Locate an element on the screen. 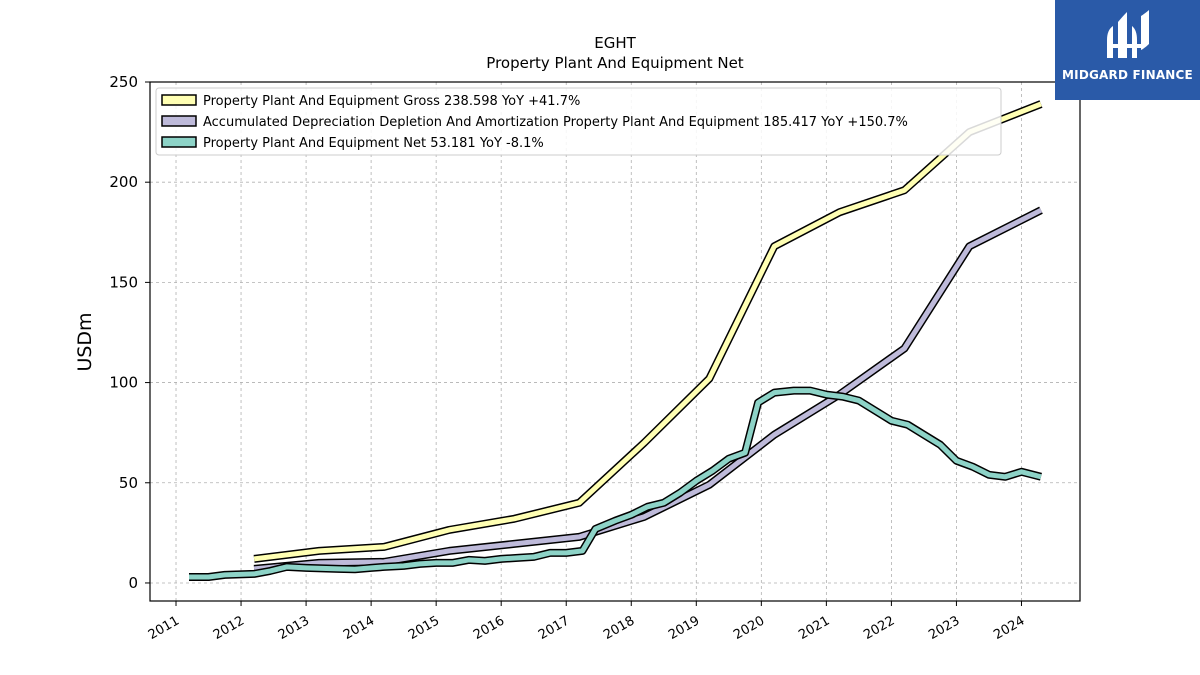  y-tick-label: 100 is located at coordinates (123, 383).